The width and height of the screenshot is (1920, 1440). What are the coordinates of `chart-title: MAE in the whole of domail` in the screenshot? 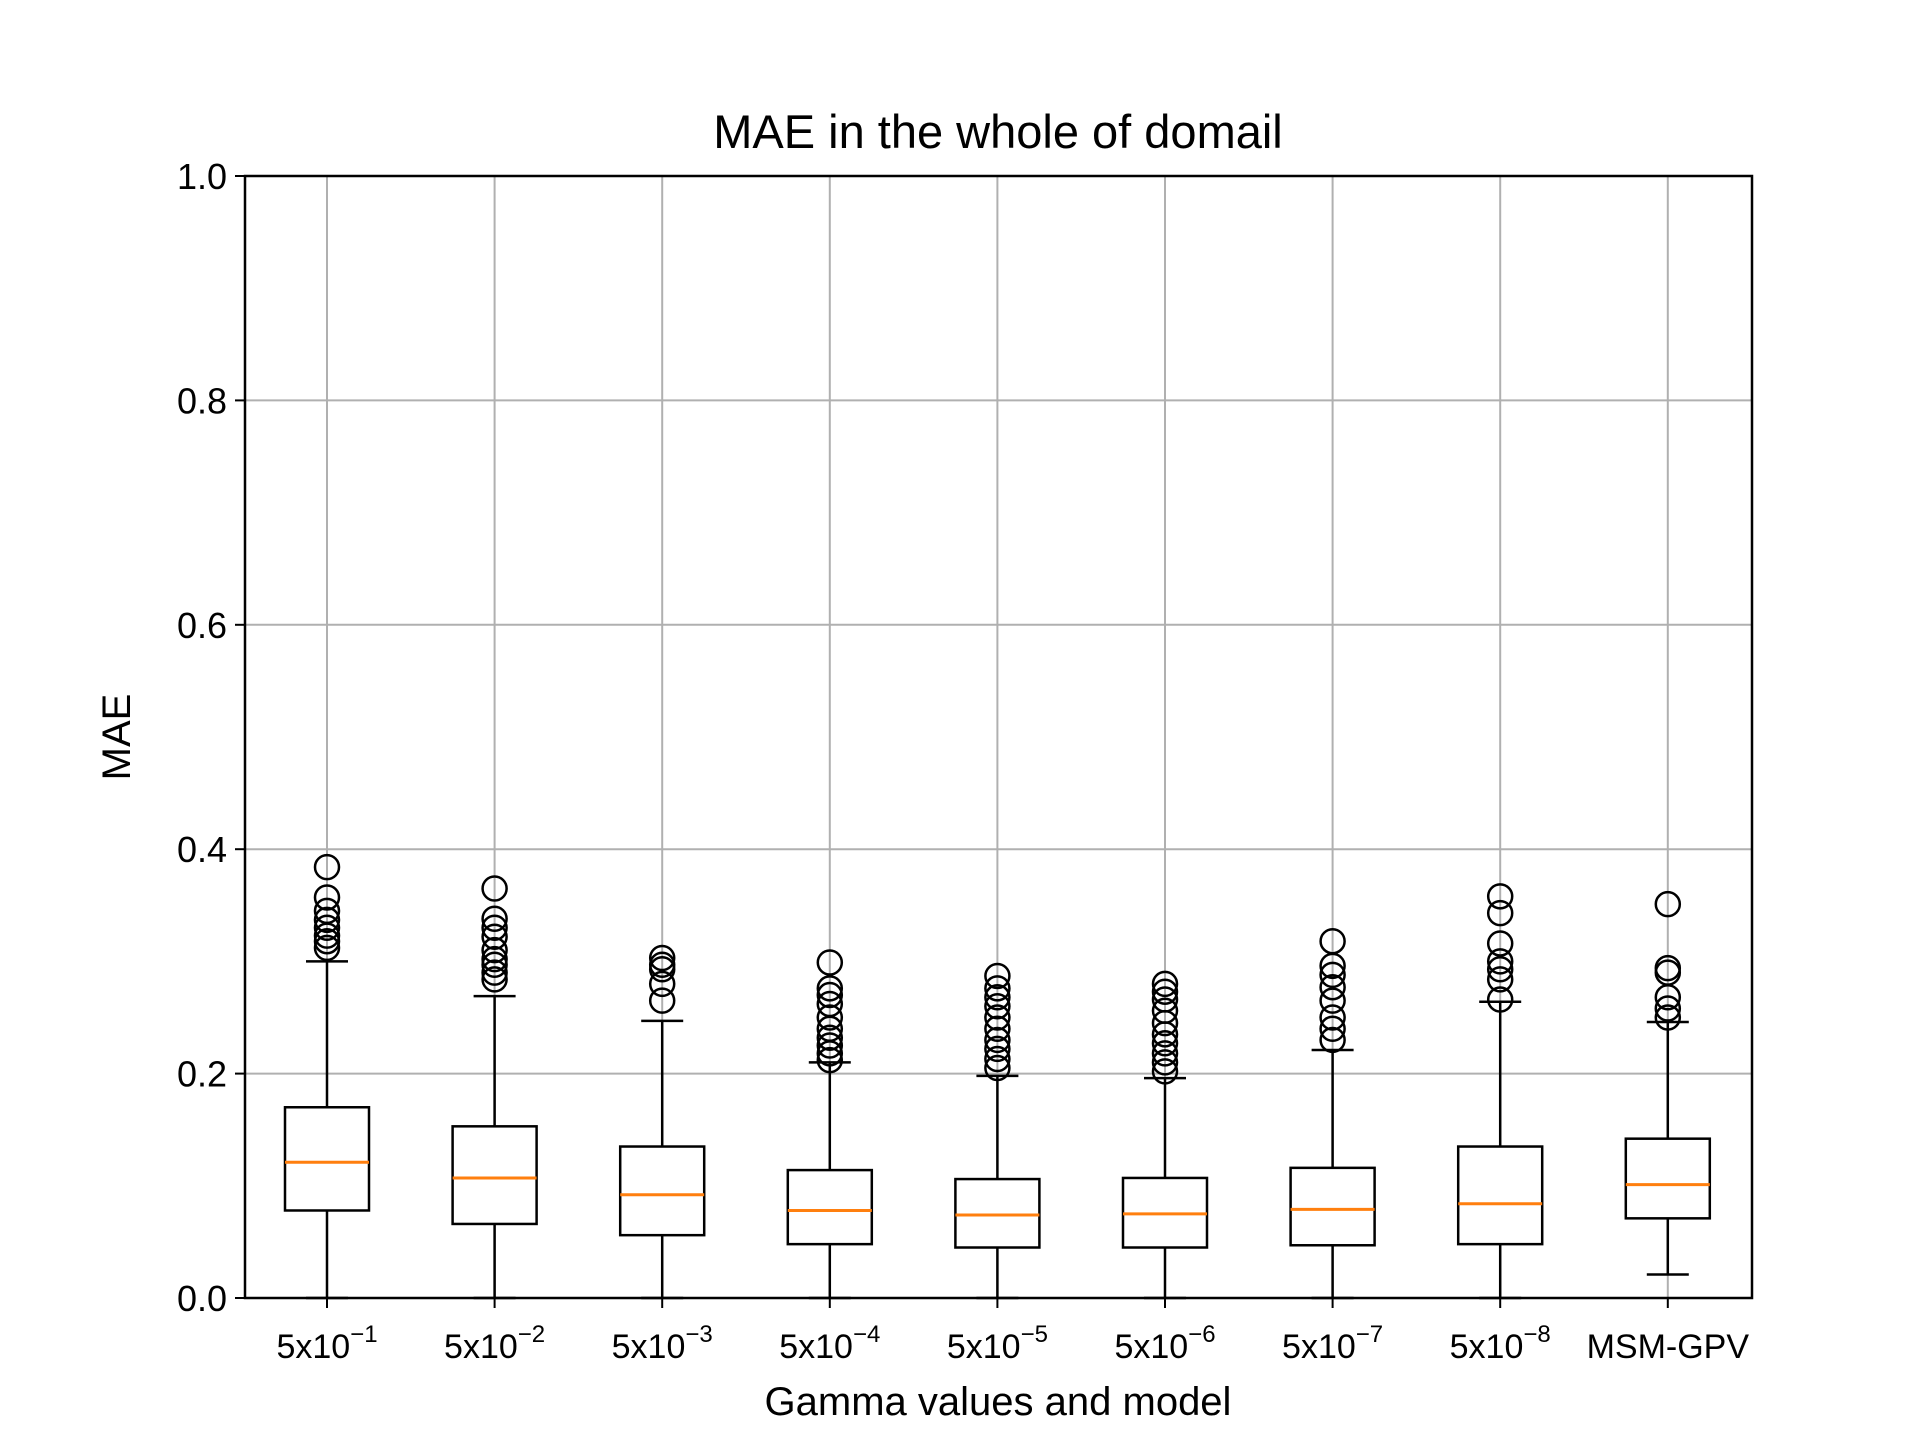 It's located at (998, 131).